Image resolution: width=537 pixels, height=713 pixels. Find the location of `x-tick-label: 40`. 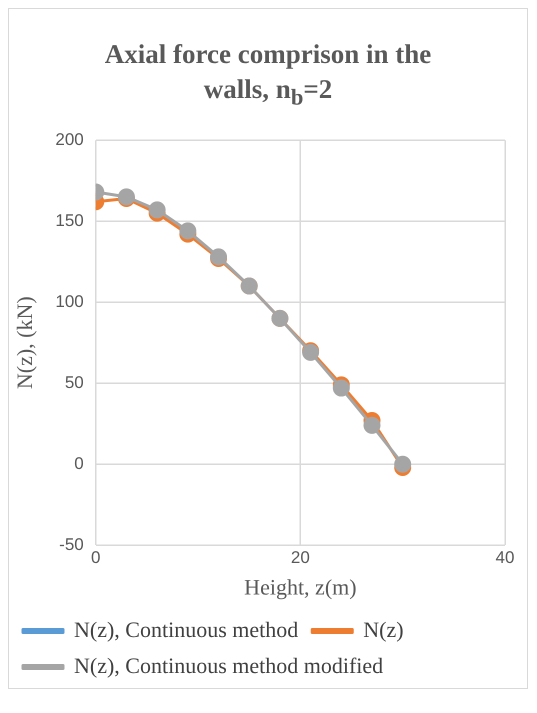

x-tick-label: 40 is located at coordinates (505, 557).